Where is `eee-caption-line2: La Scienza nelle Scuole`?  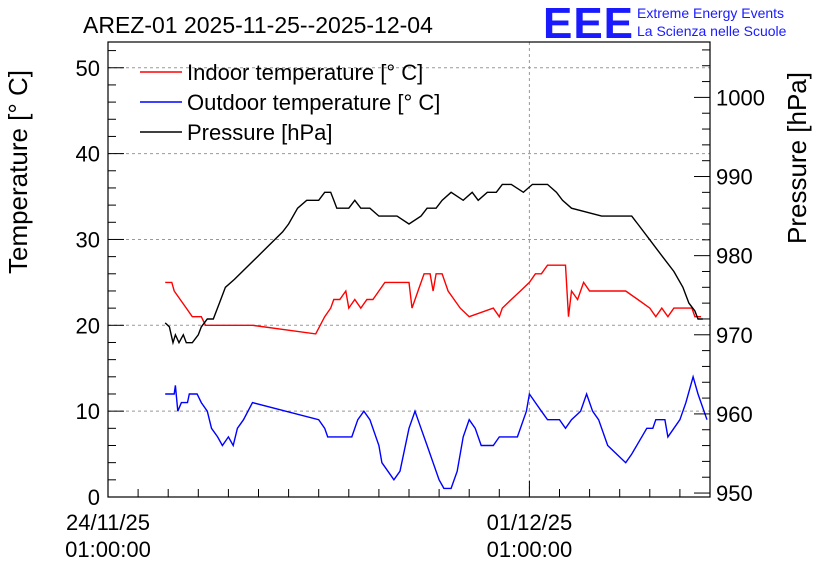 eee-caption-line2: La Scienza nelle Scuole is located at coordinates (712, 31).